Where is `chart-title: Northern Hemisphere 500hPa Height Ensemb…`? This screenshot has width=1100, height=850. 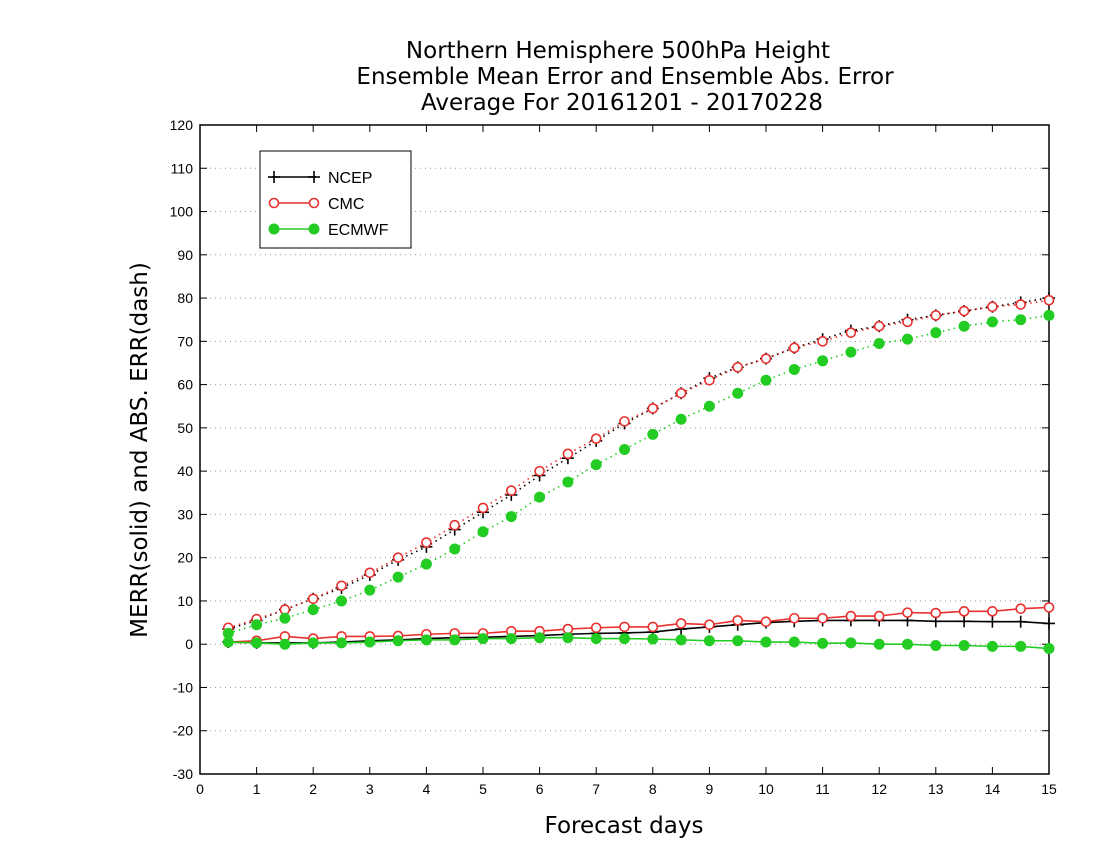
chart-title: Northern Hemisphere 500hPa Height Ensemb… is located at coordinates (625, 77).